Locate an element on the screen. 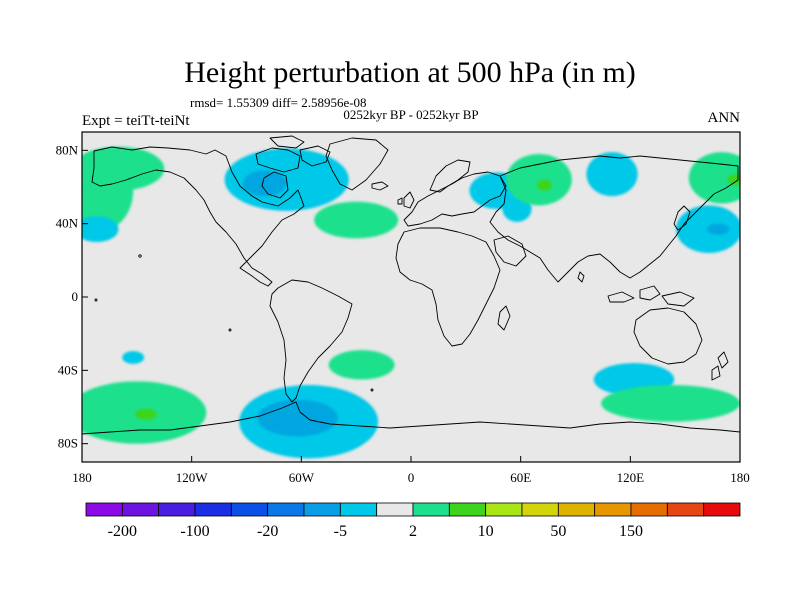 The image size is (800, 600). lon-tick-label: 60W is located at coordinates (302, 477).